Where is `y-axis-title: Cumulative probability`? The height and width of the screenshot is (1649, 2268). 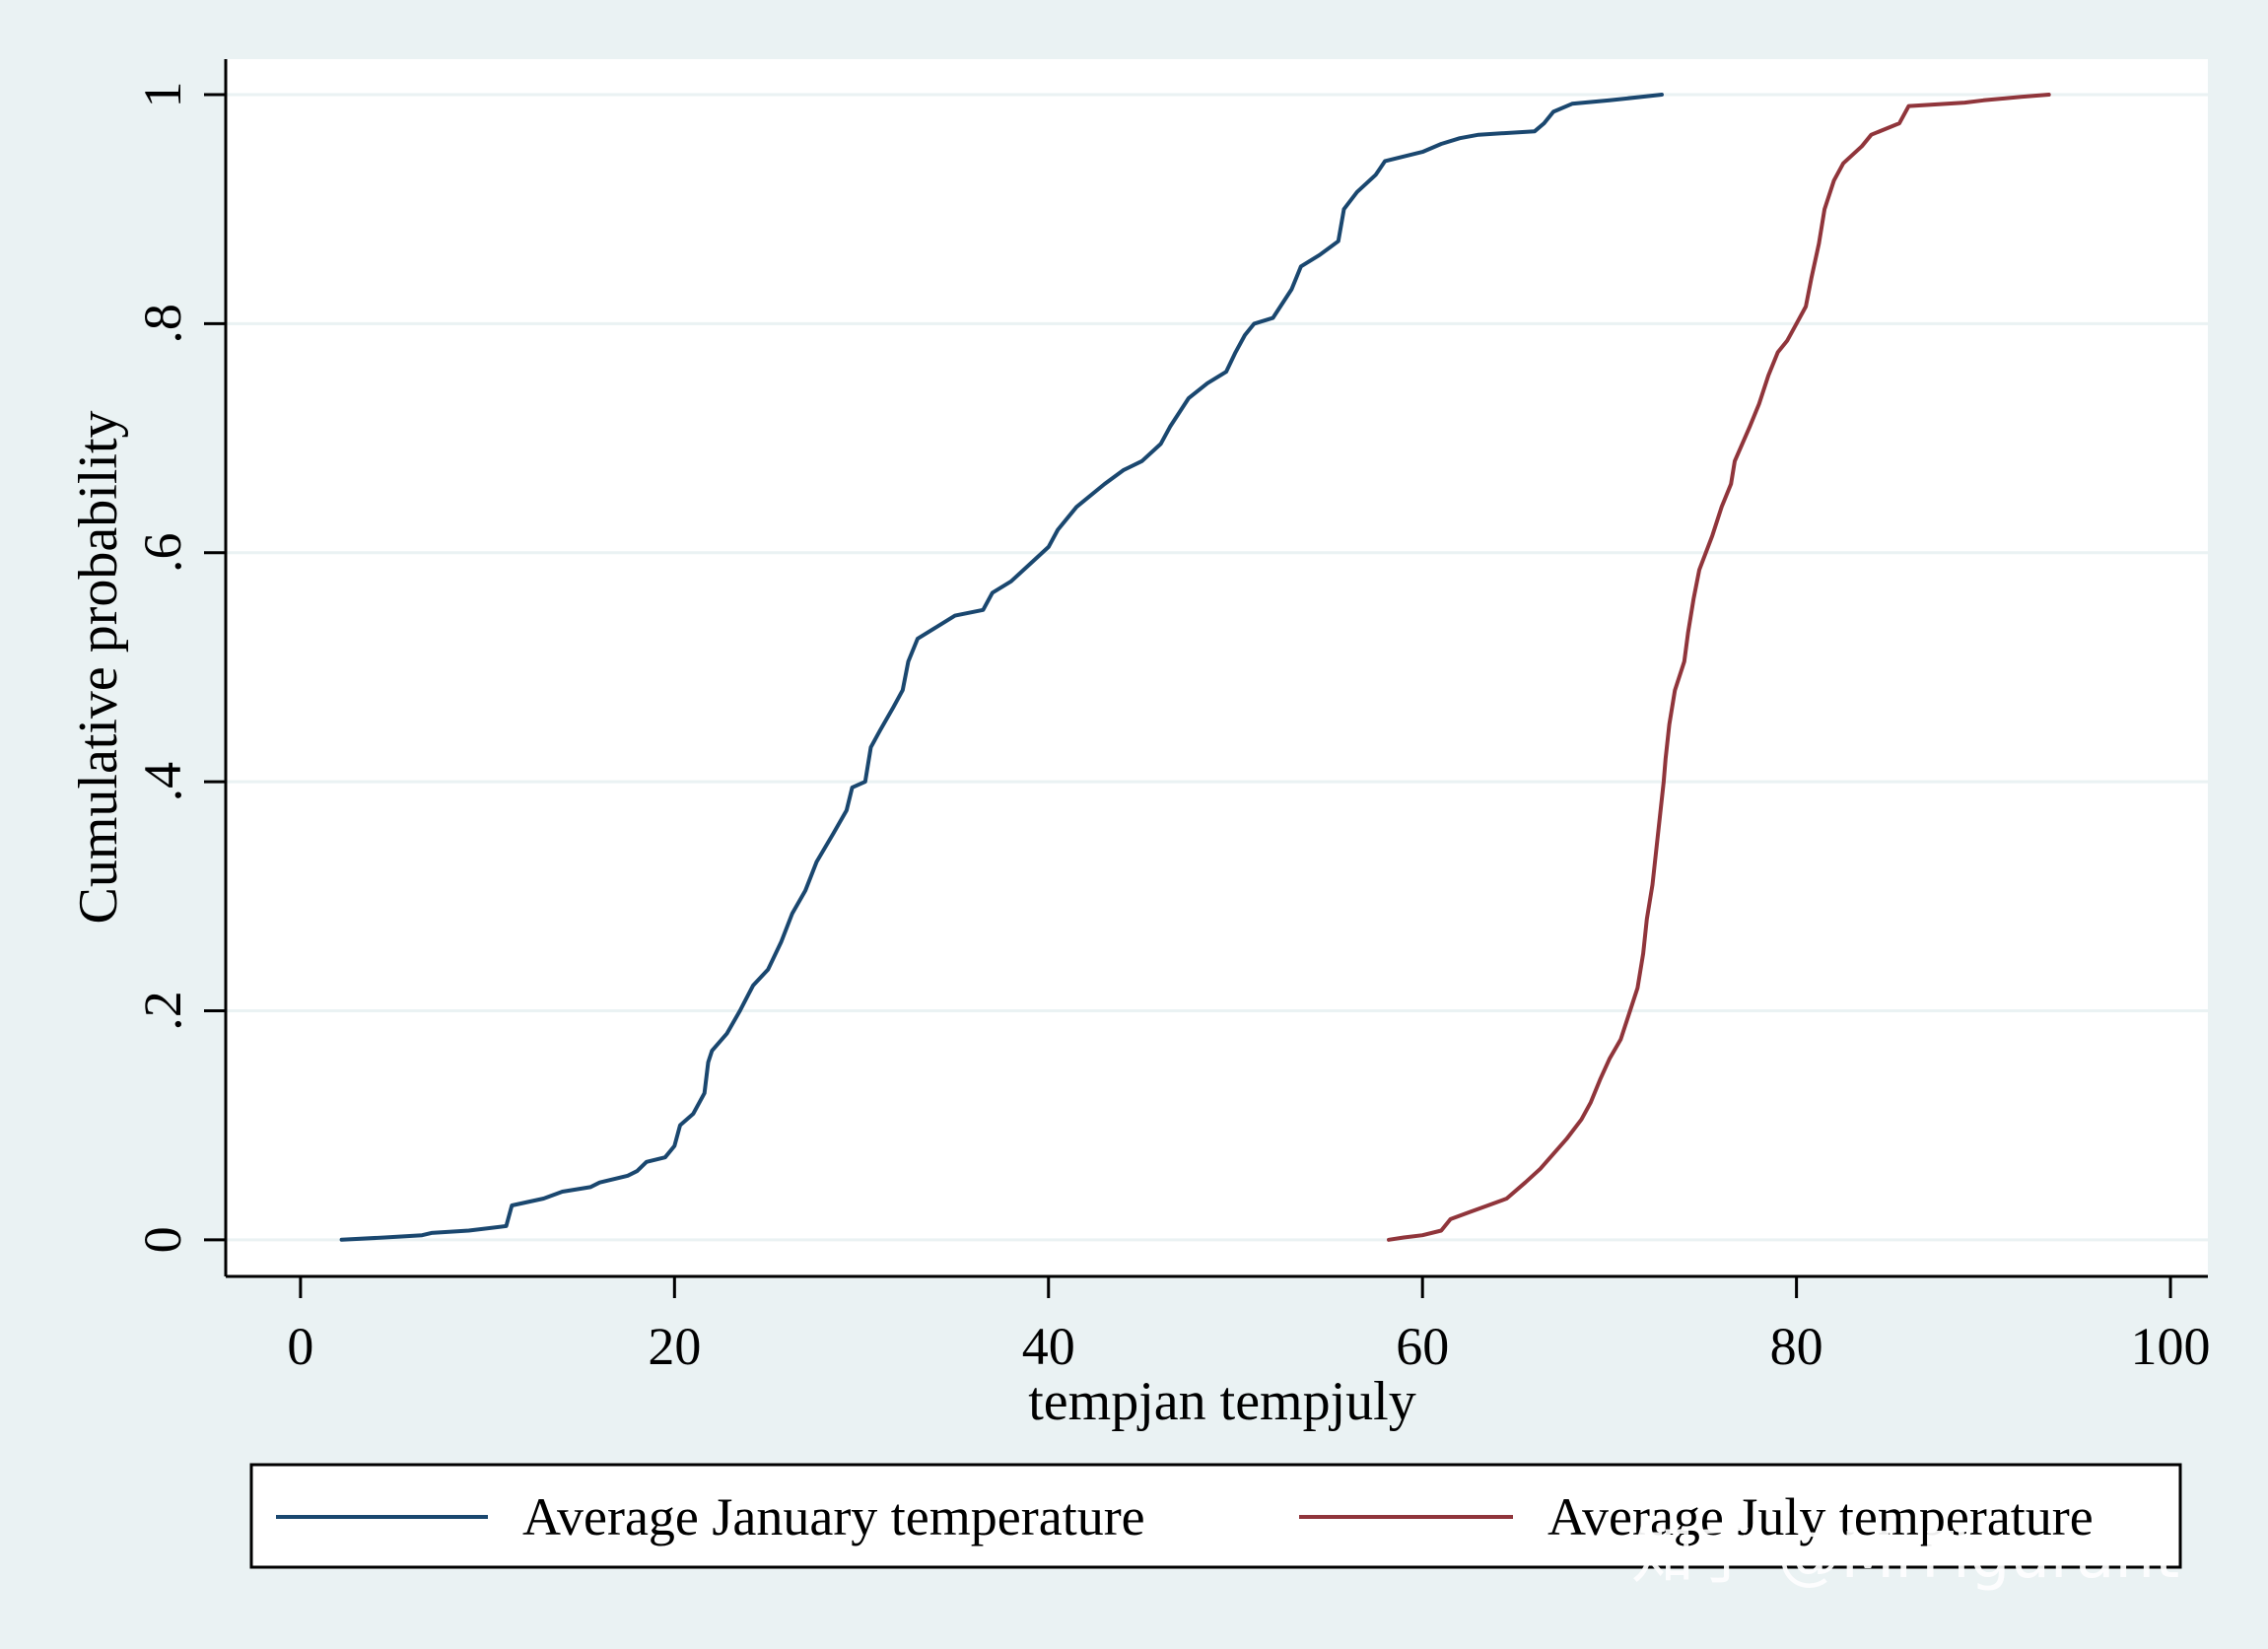
y-axis-title: Cumulative probability is located at coordinates (98, 667).